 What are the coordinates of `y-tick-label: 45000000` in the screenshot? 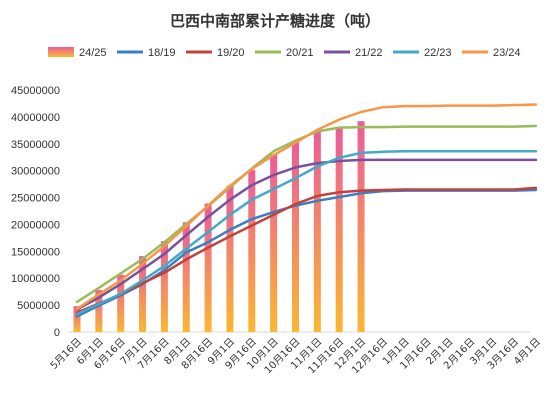 It's located at (35, 91).